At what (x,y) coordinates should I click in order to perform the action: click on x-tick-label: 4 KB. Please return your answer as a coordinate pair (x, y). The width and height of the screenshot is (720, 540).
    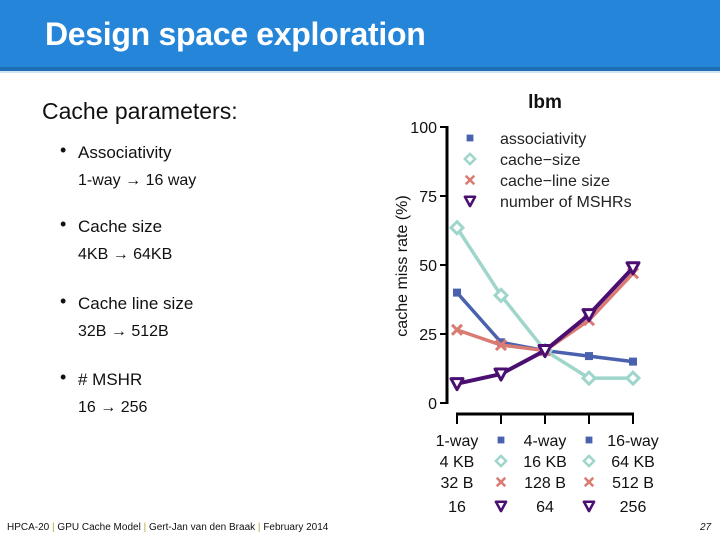
    Looking at the image, I should click on (457, 462).